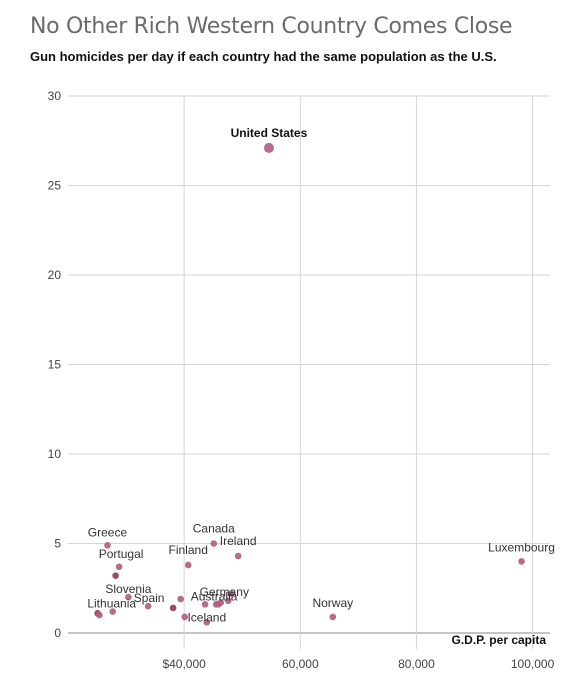  Describe the element at coordinates (206, 617) in the screenshot. I see `point-label-iceland: Iceland` at that location.